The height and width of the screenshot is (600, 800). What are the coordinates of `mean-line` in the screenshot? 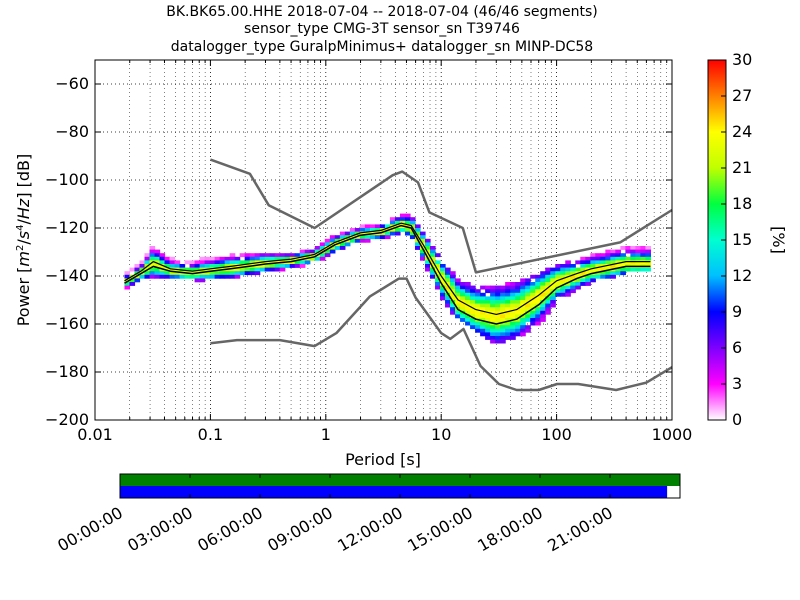 It's located at (387, 274).